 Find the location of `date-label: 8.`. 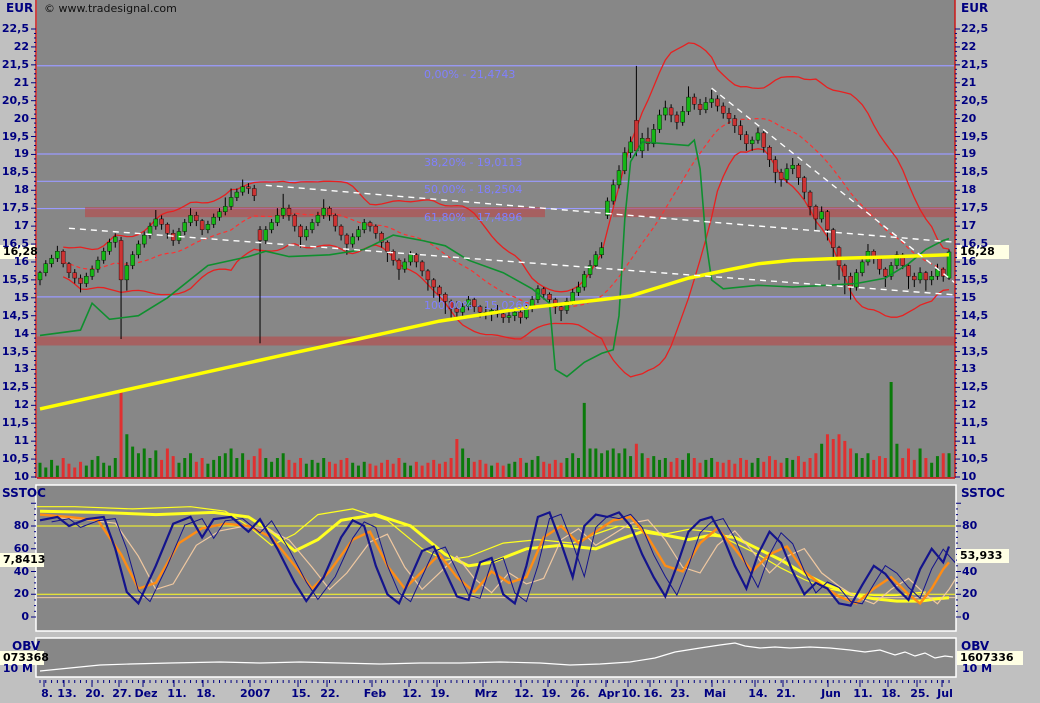

date-label: 8. is located at coordinates (47, 693).